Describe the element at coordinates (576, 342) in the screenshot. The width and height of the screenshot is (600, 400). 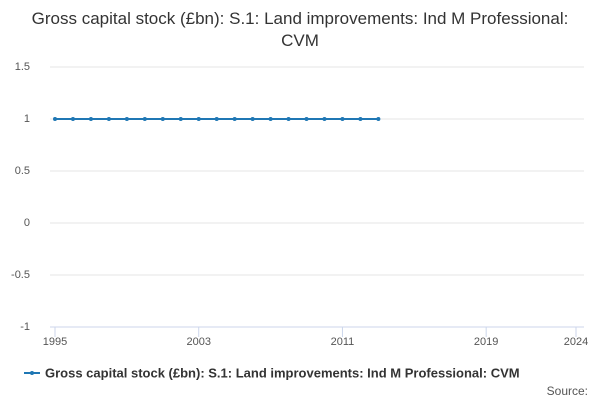
I see `x-tick-label: 2024` at that location.